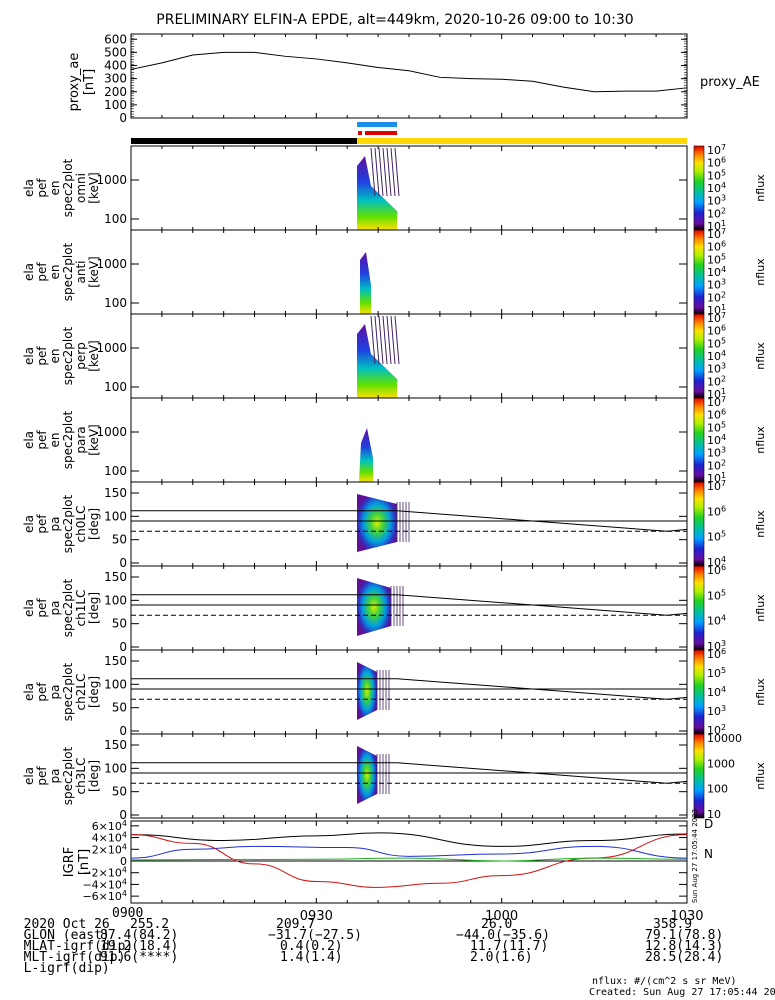 This screenshot has height=1000, width=775. Describe the element at coordinates (377, 523) in the screenshot. I see `pitch-angle-spectrogram` at that location.